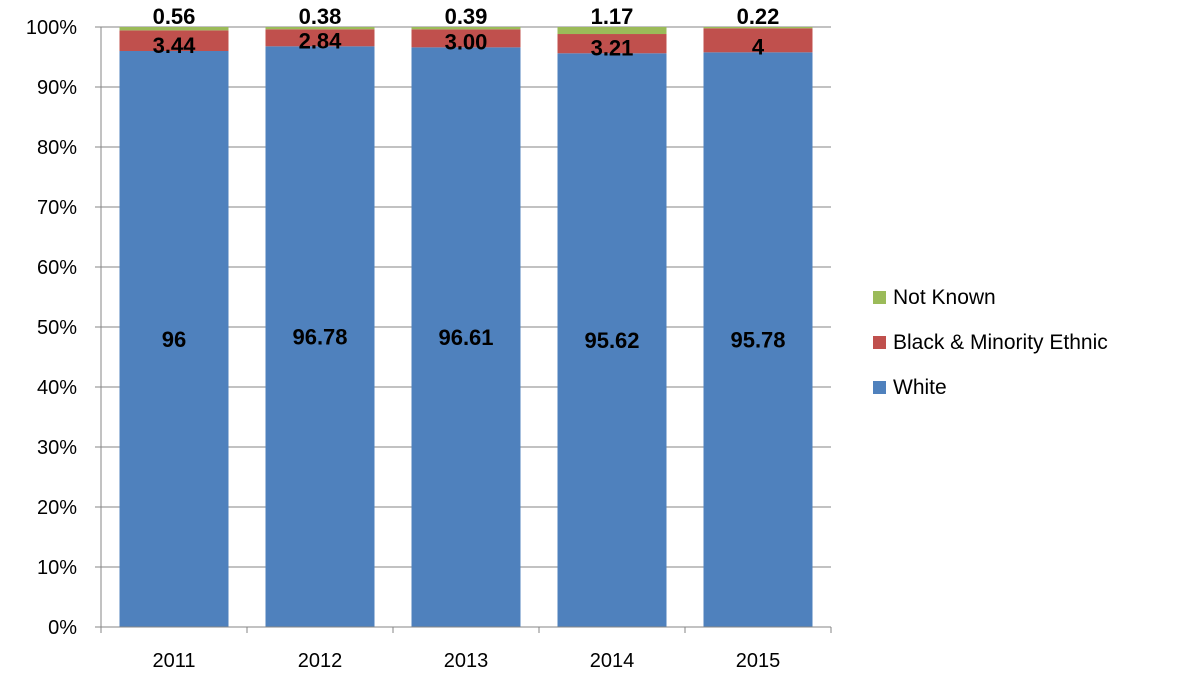 The width and height of the screenshot is (1177, 675). What do you see at coordinates (320, 661) in the screenshot?
I see `x-tick-label: 2012` at bounding box center [320, 661].